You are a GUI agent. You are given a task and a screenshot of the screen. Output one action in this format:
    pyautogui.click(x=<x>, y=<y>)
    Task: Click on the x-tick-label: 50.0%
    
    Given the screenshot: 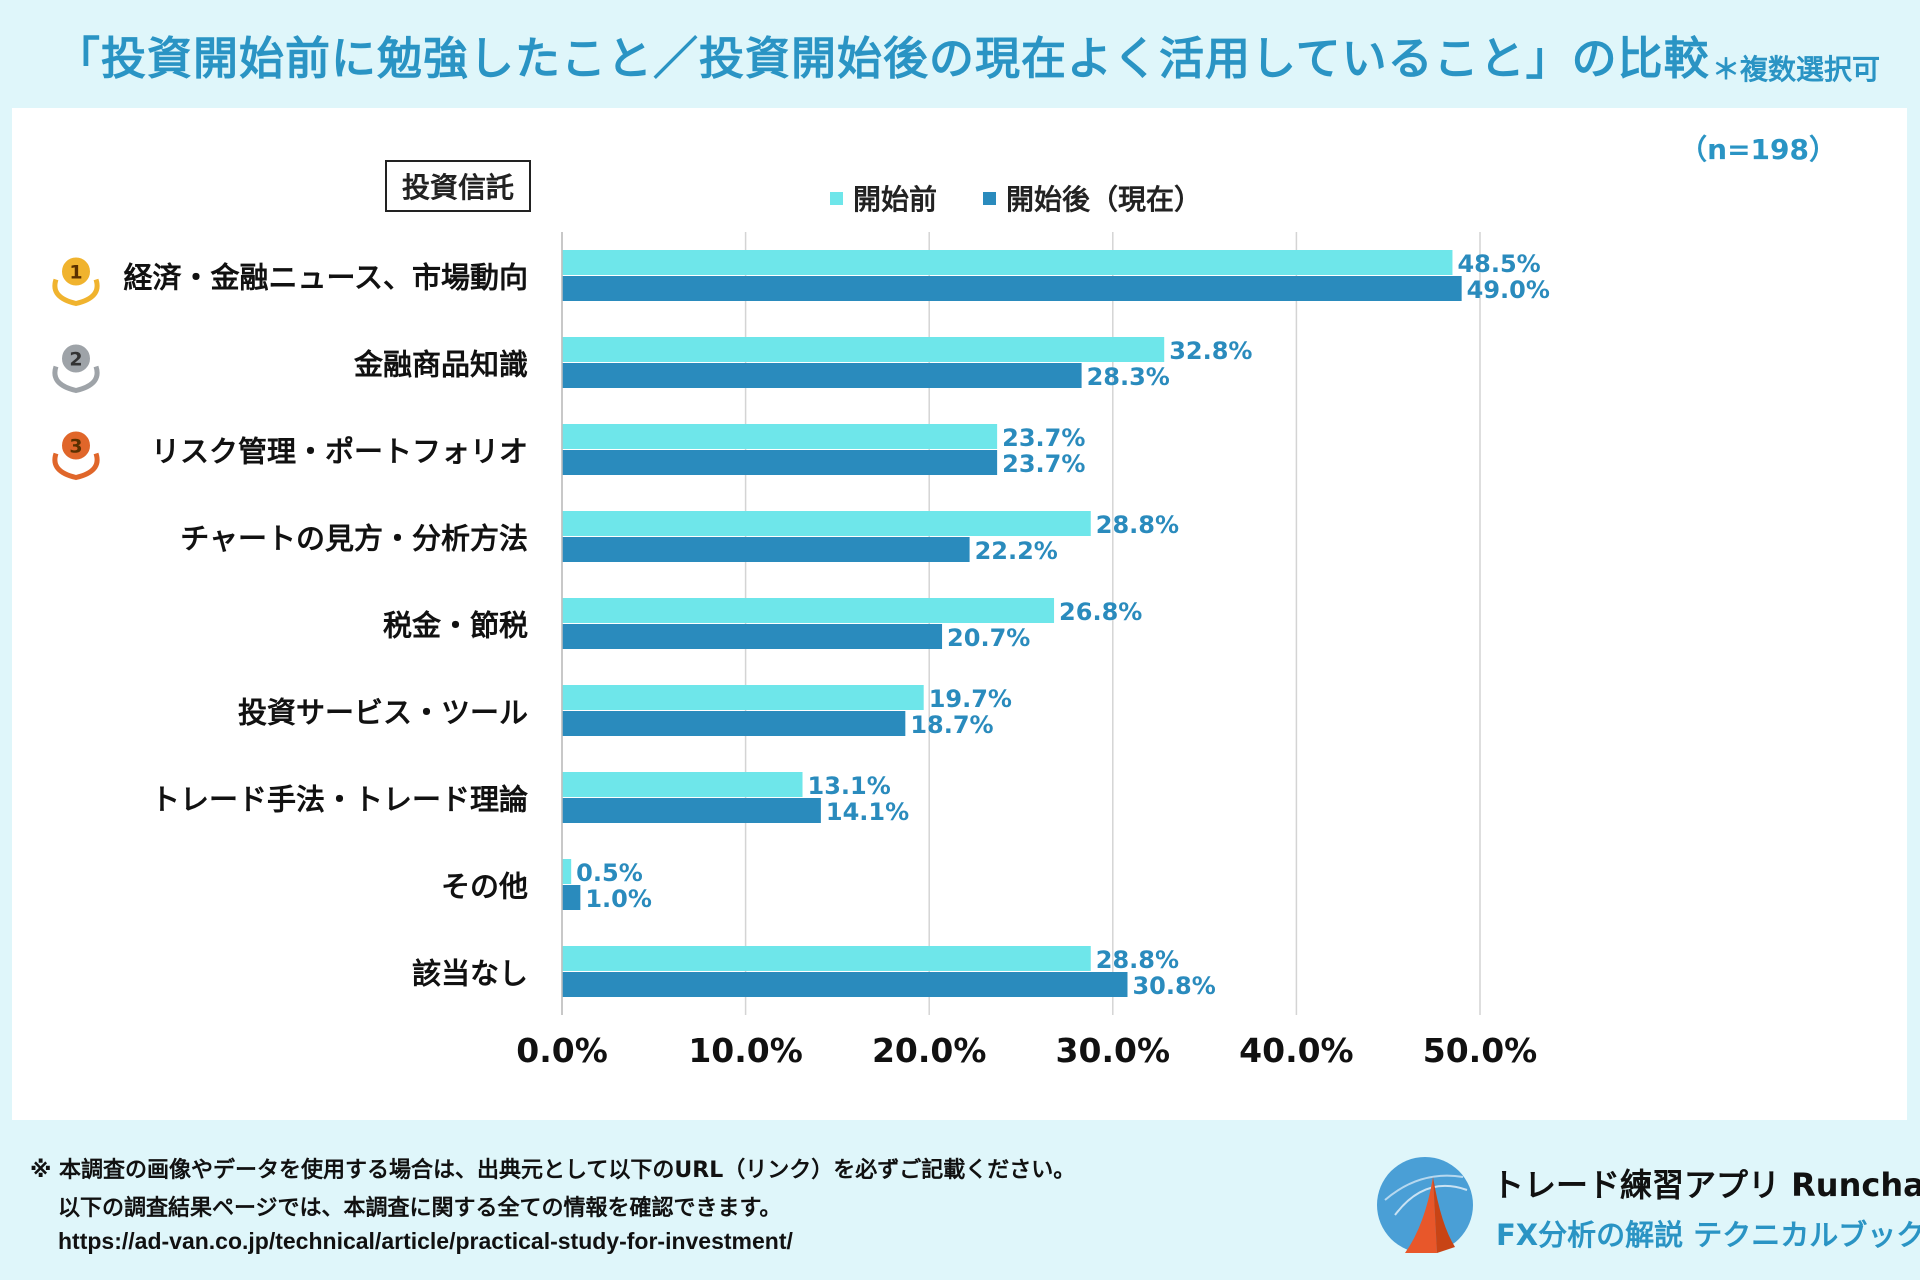 What is the action you would take?
    pyautogui.click(x=1480, y=1050)
    